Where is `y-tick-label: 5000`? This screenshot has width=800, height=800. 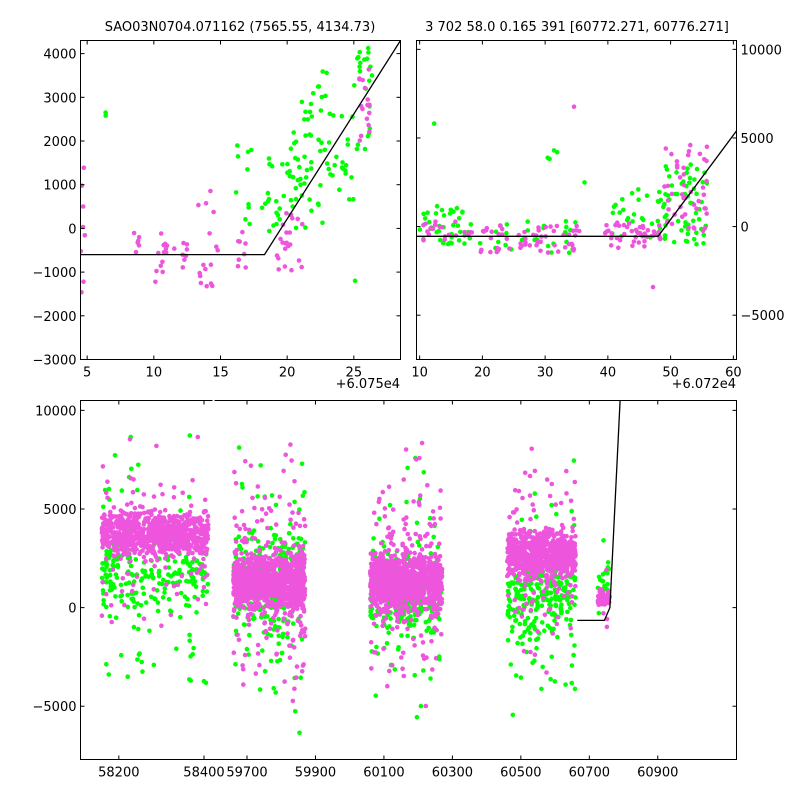 y-tick-label: 5000 is located at coordinates (757, 139).